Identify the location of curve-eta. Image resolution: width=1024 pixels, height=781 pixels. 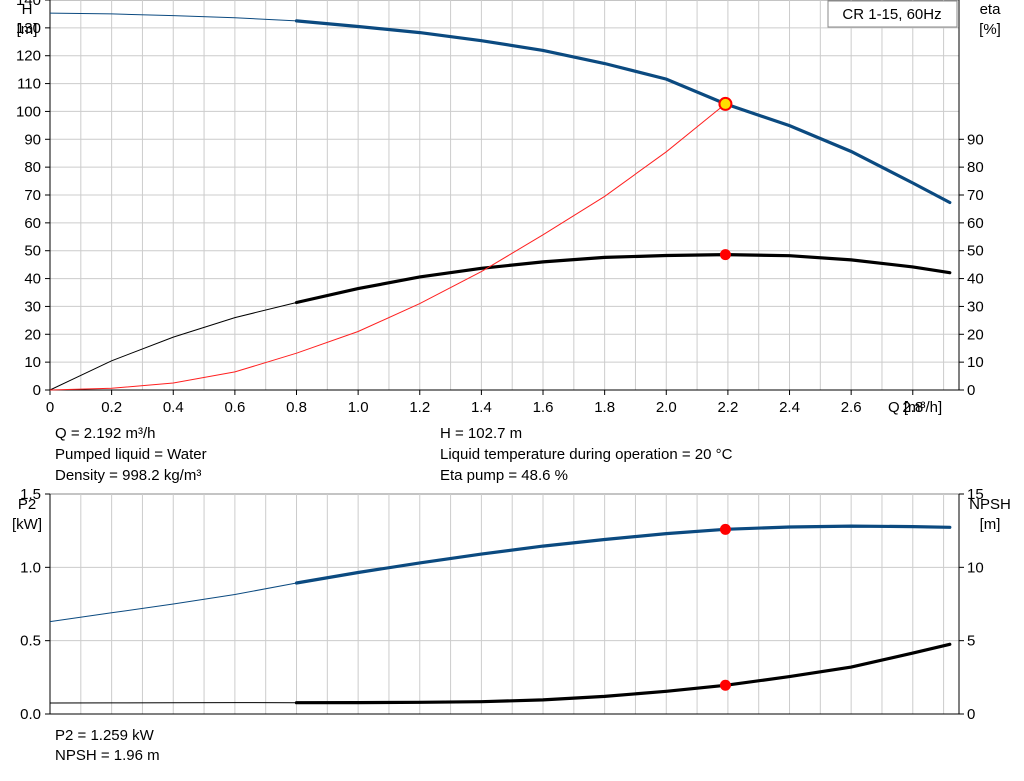
(623, 278).